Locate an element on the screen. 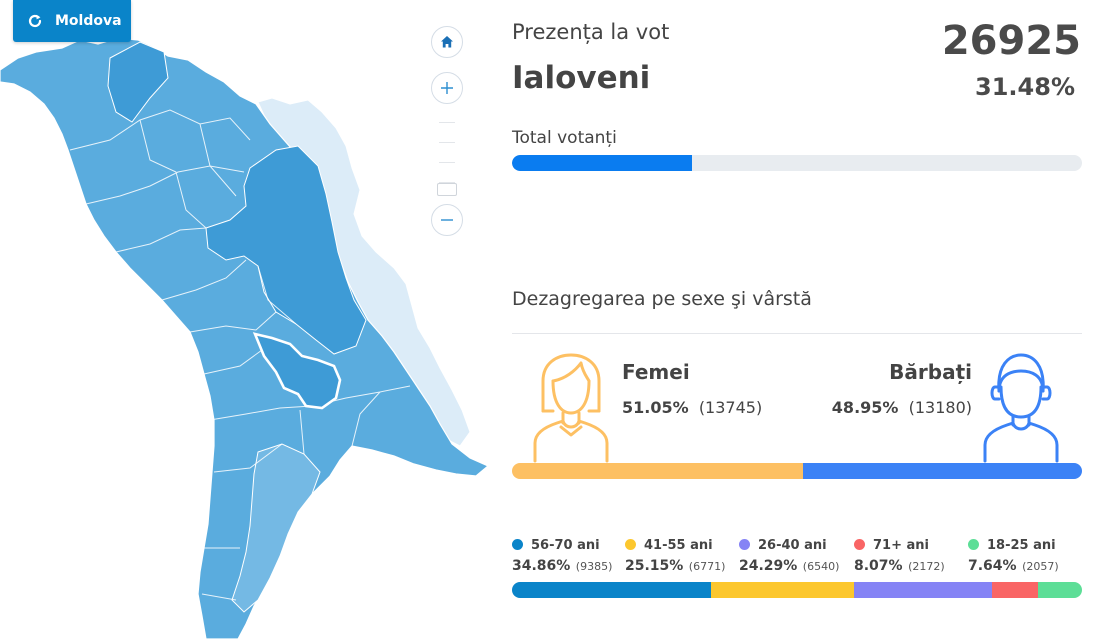 This screenshot has width=1103, height=639. age-legend-percent: 7.64% is located at coordinates (992, 566).